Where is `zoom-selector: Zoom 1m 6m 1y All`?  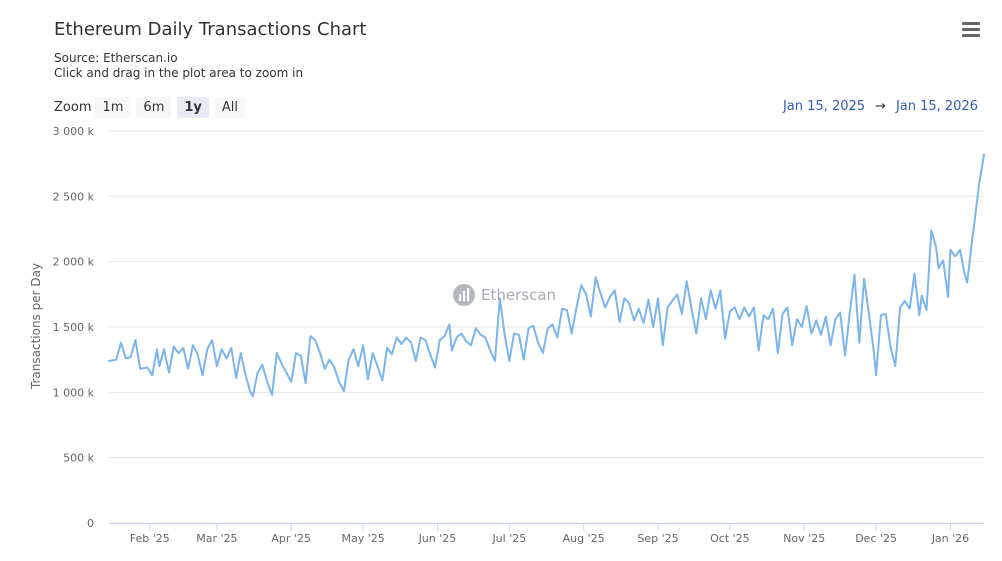
zoom-selector: Zoom 1m 6m 1y All is located at coordinates (152, 107).